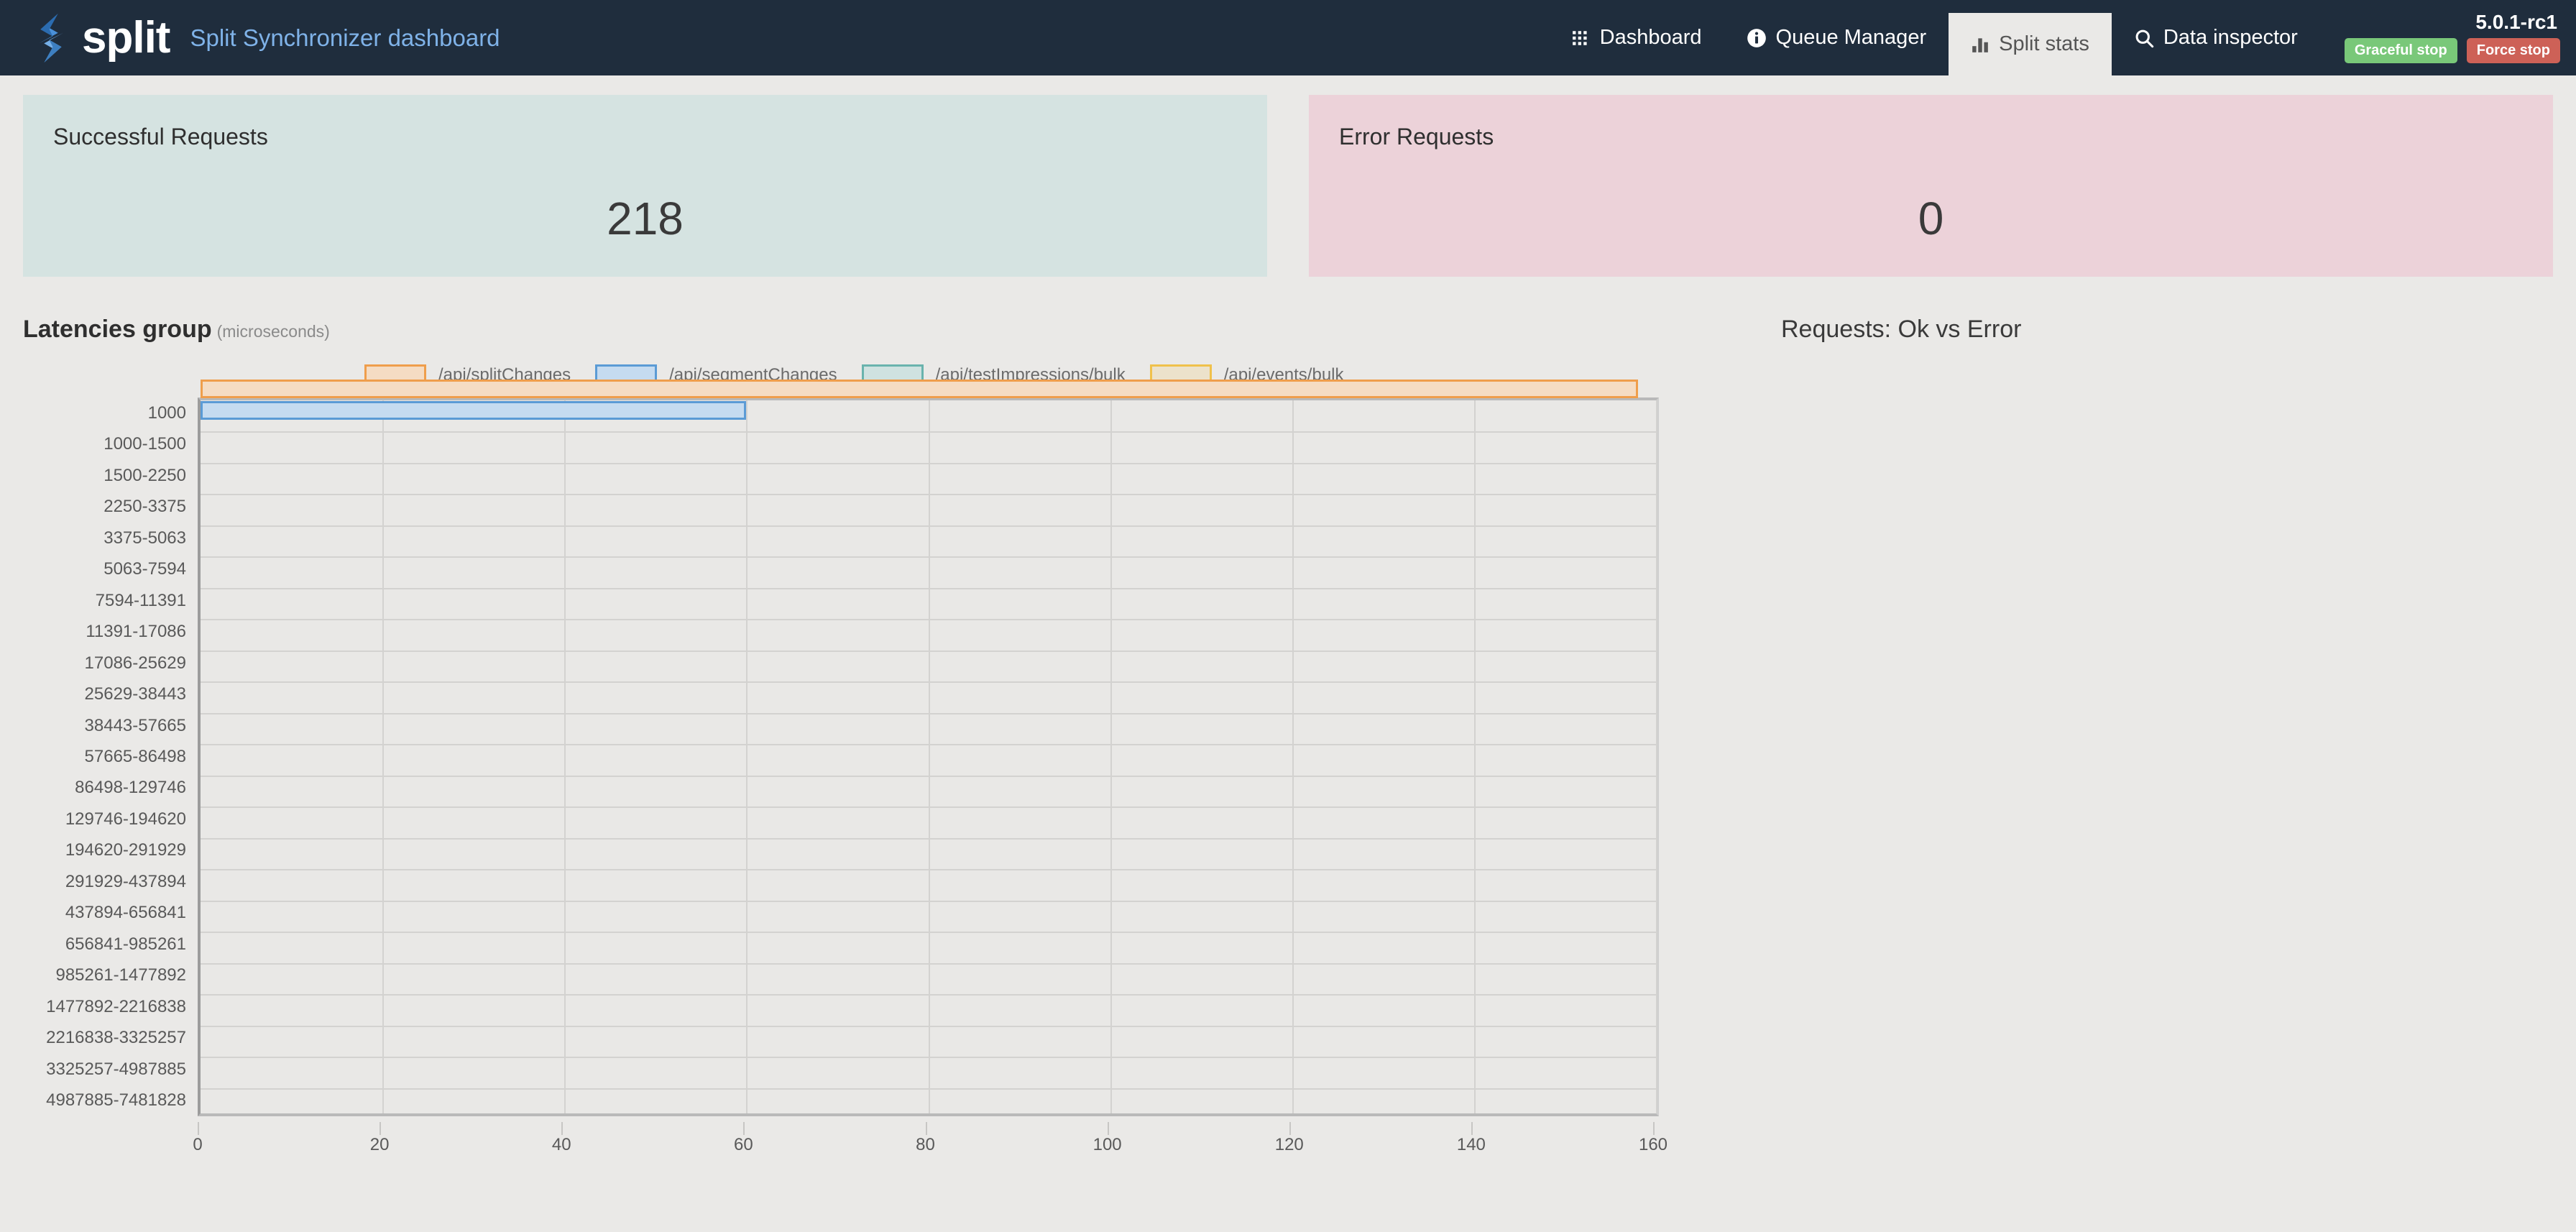  Describe the element at coordinates (125, 850) in the screenshot. I see `y-axis-tick-label: 194620-291929` at that location.